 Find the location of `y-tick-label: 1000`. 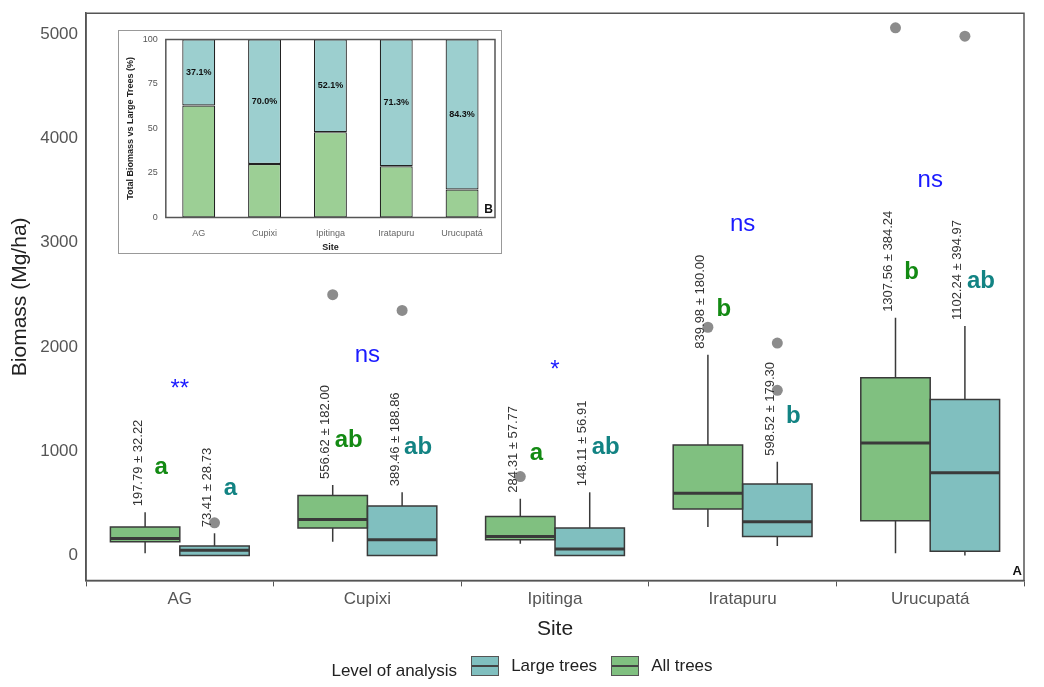

y-tick-label: 1000 is located at coordinates (59, 450).